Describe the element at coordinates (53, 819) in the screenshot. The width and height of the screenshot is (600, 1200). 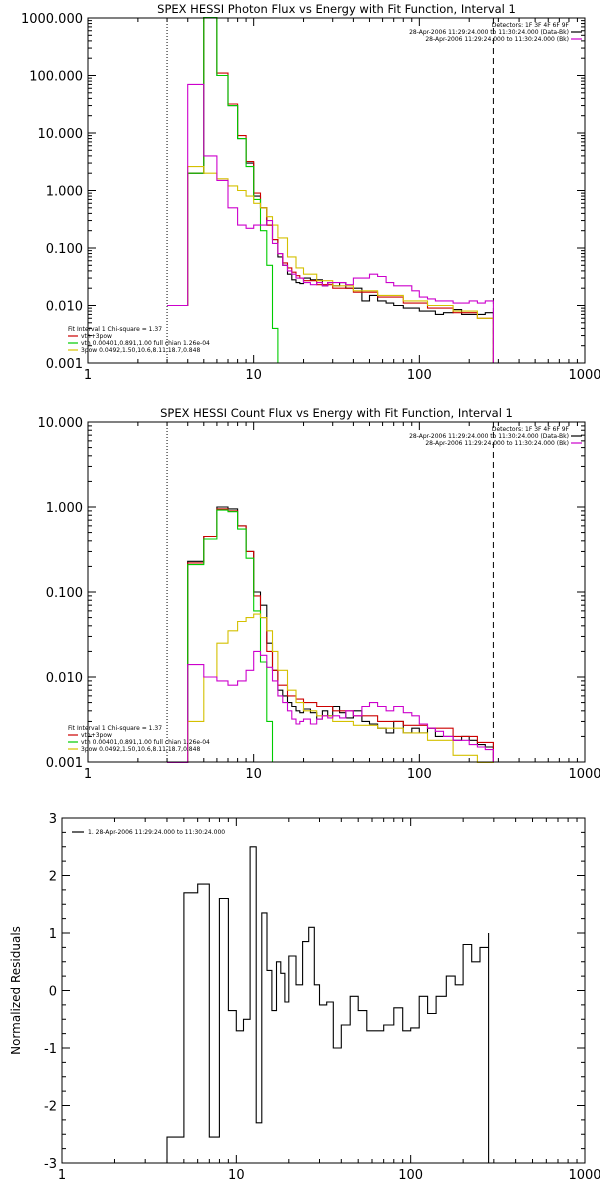
I see `y-tick-label: 3` at that location.